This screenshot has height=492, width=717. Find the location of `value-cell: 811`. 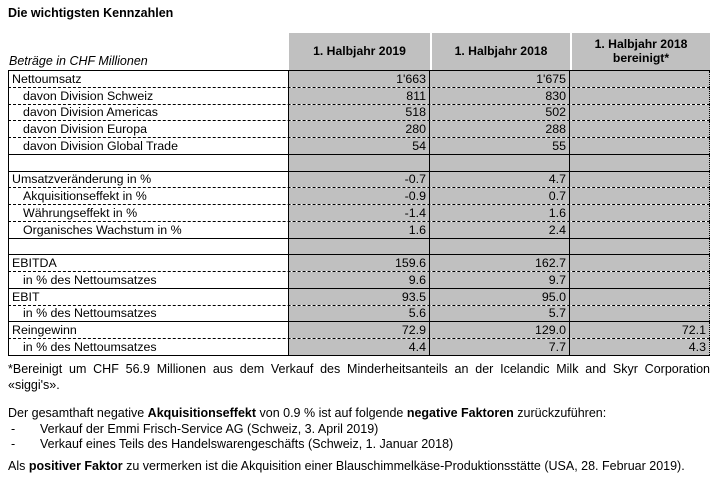

value-cell: 811 is located at coordinates (359, 95).